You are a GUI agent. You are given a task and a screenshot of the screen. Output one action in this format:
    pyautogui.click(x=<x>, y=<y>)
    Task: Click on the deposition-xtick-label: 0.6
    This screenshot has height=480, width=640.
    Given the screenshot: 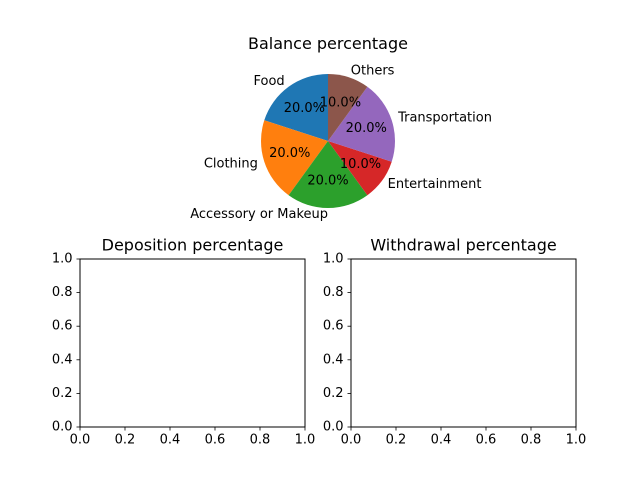 What is the action you would take?
    pyautogui.click(x=215, y=440)
    